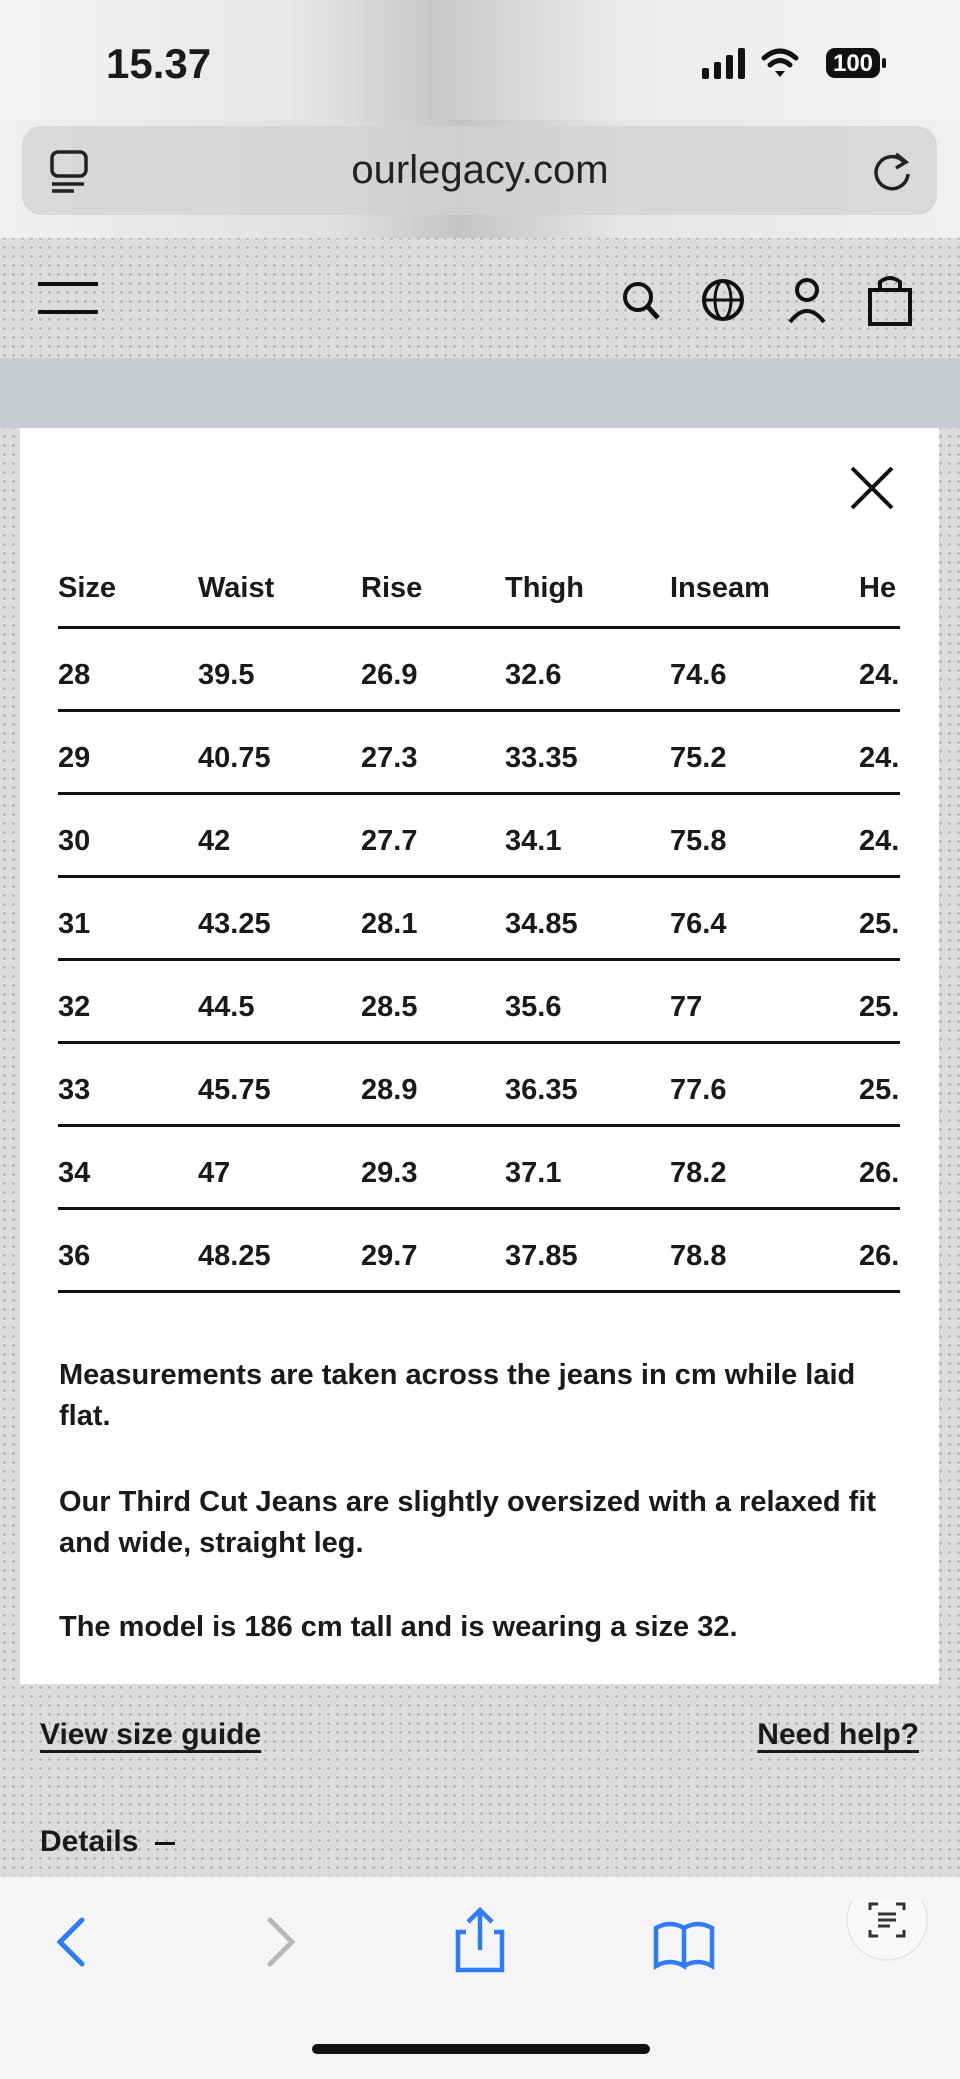  Describe the element at coordinates (533, 1173) in the screenshot. I see `table-cell: 37.1` at that location.